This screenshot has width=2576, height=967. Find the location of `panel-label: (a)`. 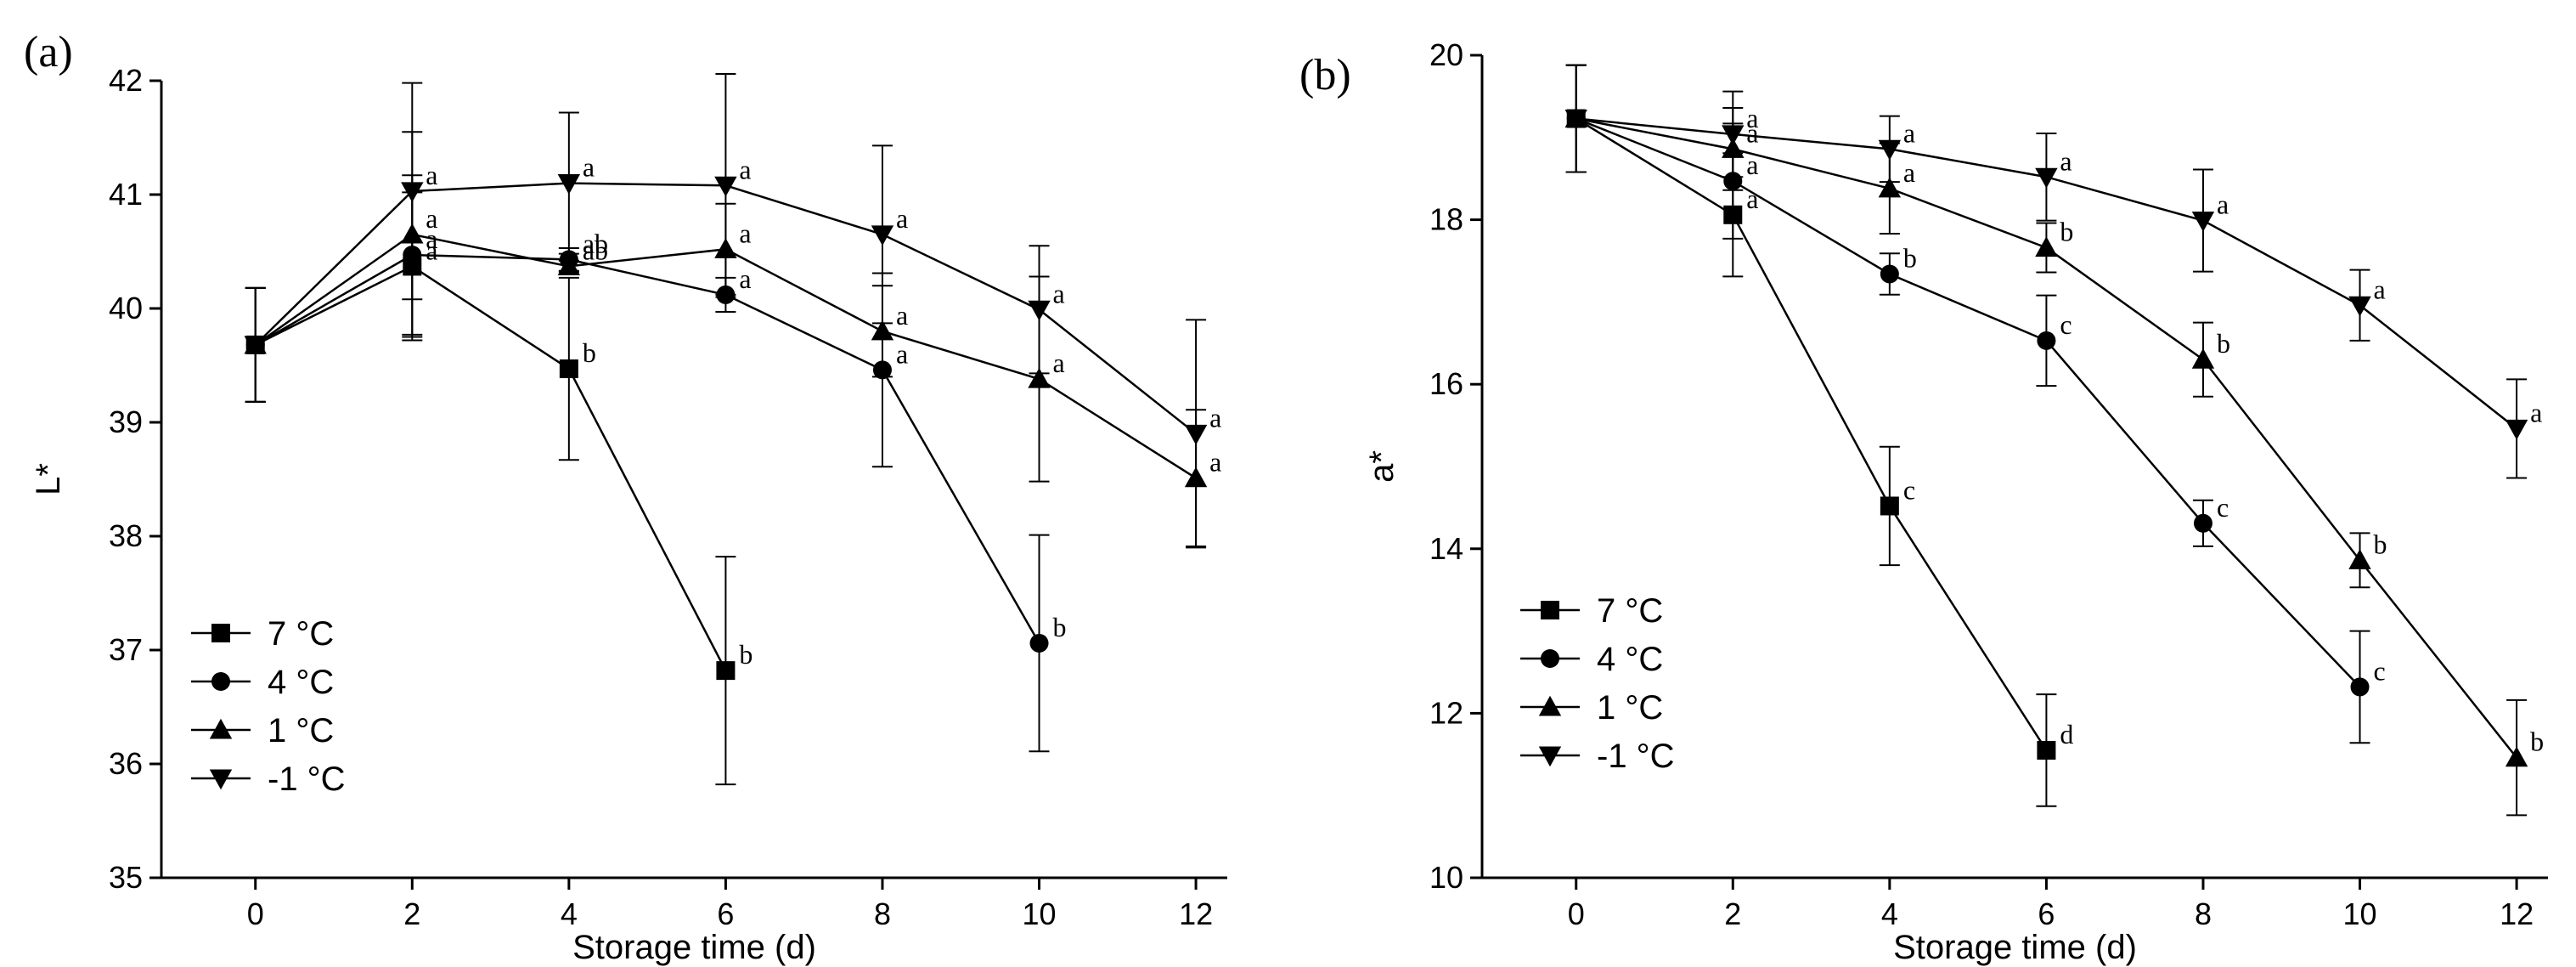

panel-label: (a) is located at coordinates (48, 52).